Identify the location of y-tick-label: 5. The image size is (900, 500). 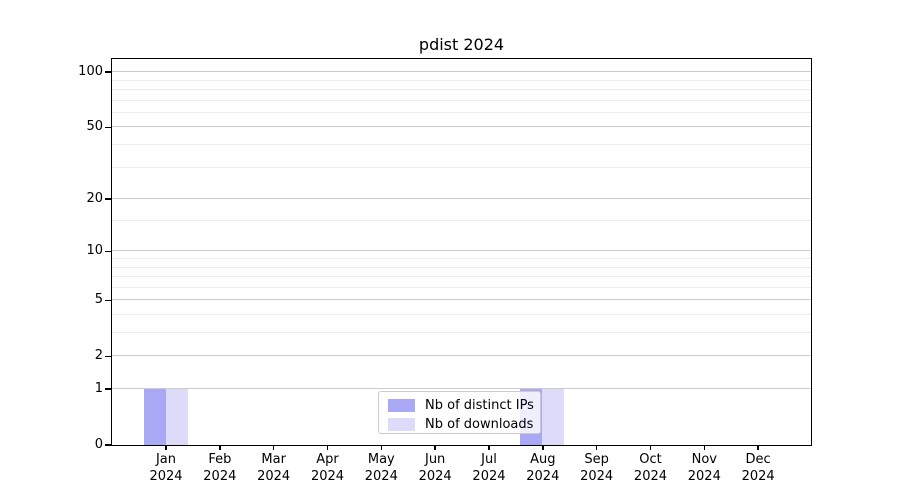
(98, 300).